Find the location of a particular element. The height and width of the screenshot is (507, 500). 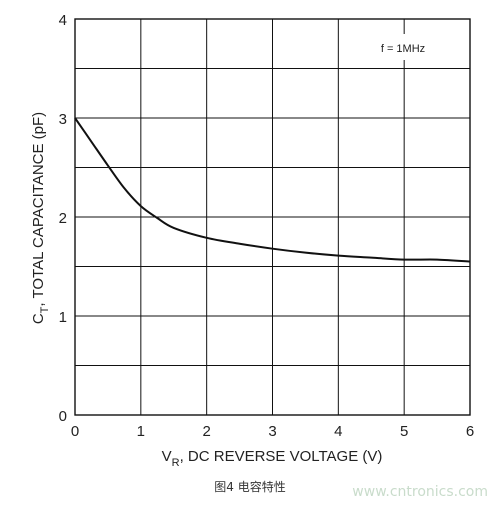

y-axis-label: CT, TOTAL CAPACITANCE (pF) is located at coordinates (40, 218).